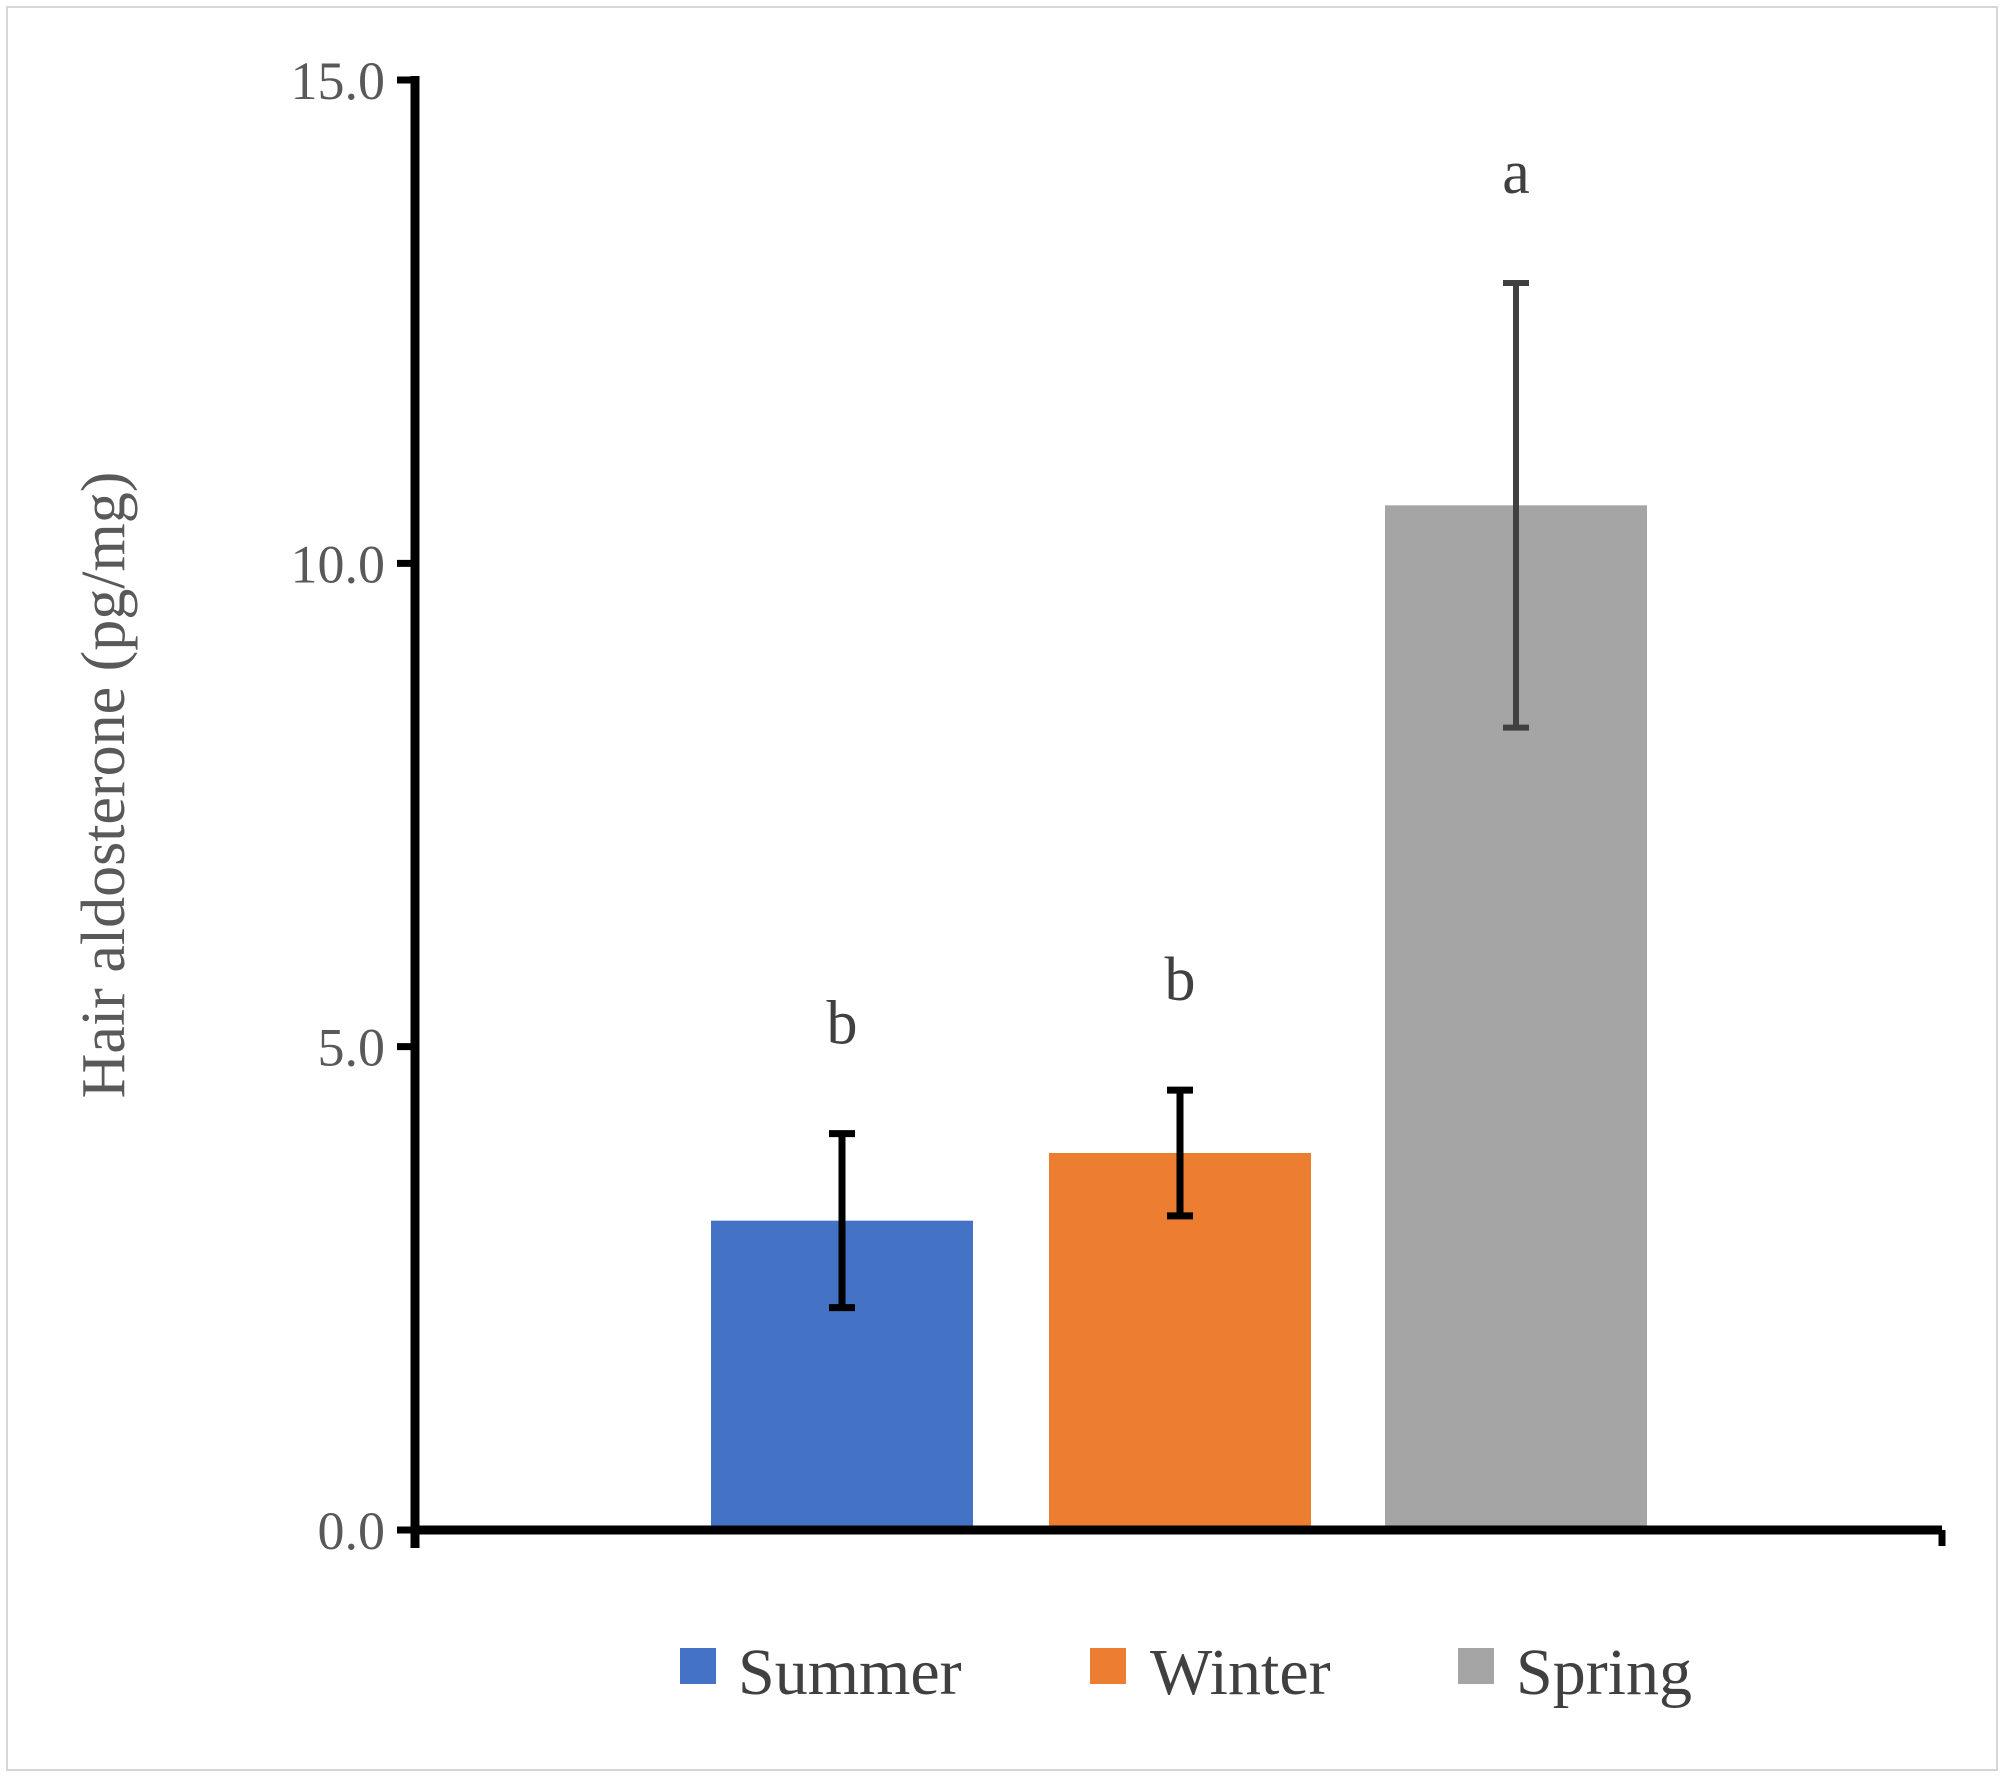 The image size is (2008, 1781). I want to click on y-tick-label: 10.0, so click(338, 564).